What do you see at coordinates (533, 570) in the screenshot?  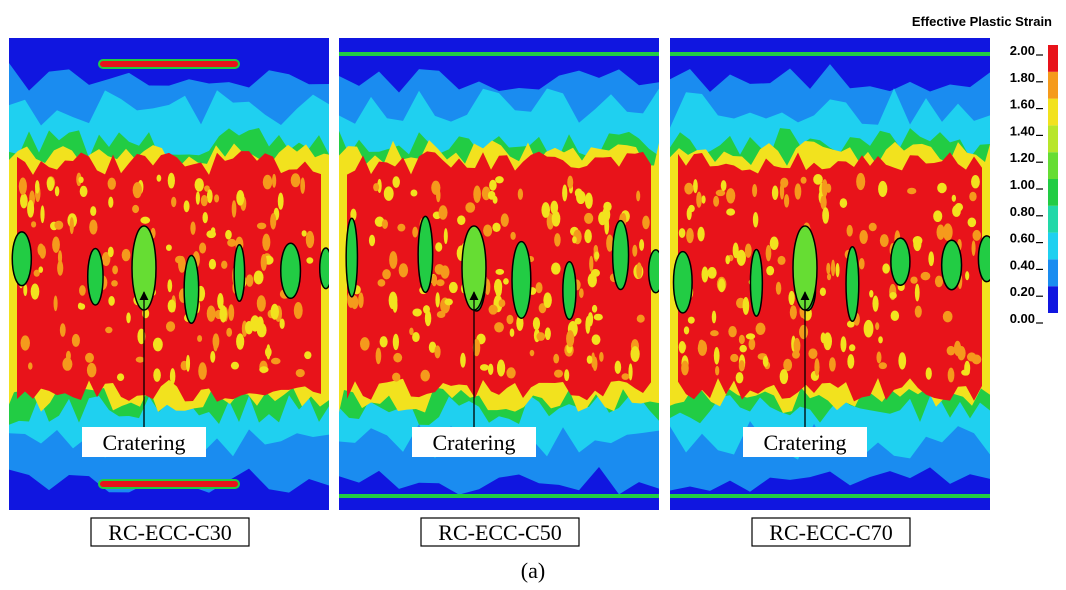 I see `caption: (a)` at bounding box center [533, 570].